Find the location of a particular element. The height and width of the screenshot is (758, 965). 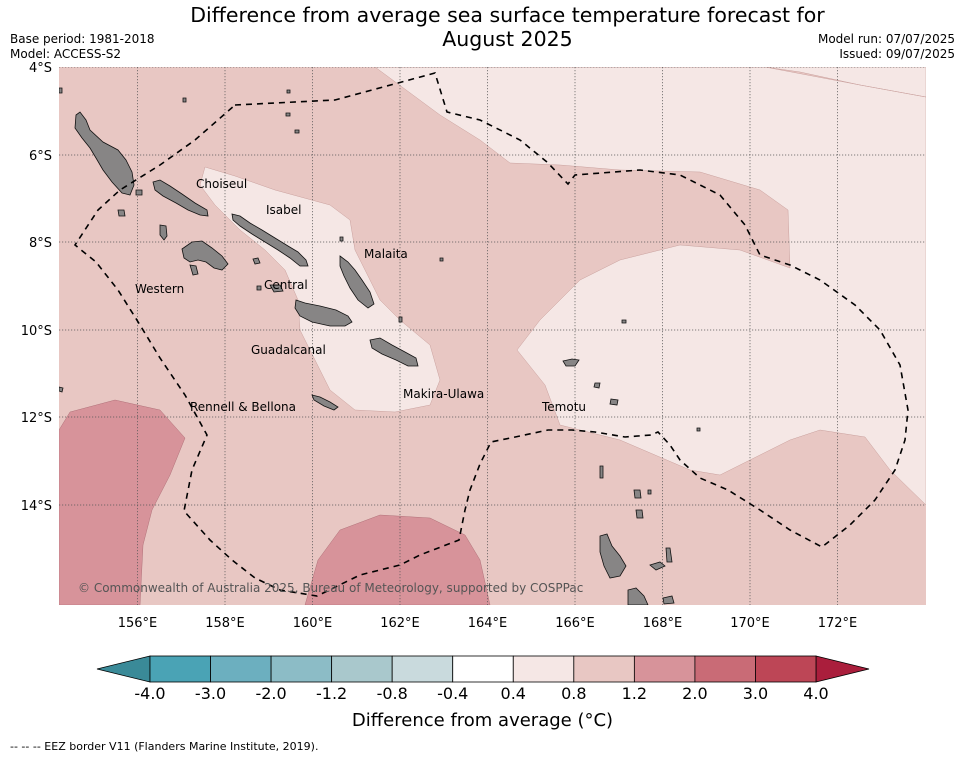

colorbar-tick-label: 0.8 is located at coordinates (573, 693).